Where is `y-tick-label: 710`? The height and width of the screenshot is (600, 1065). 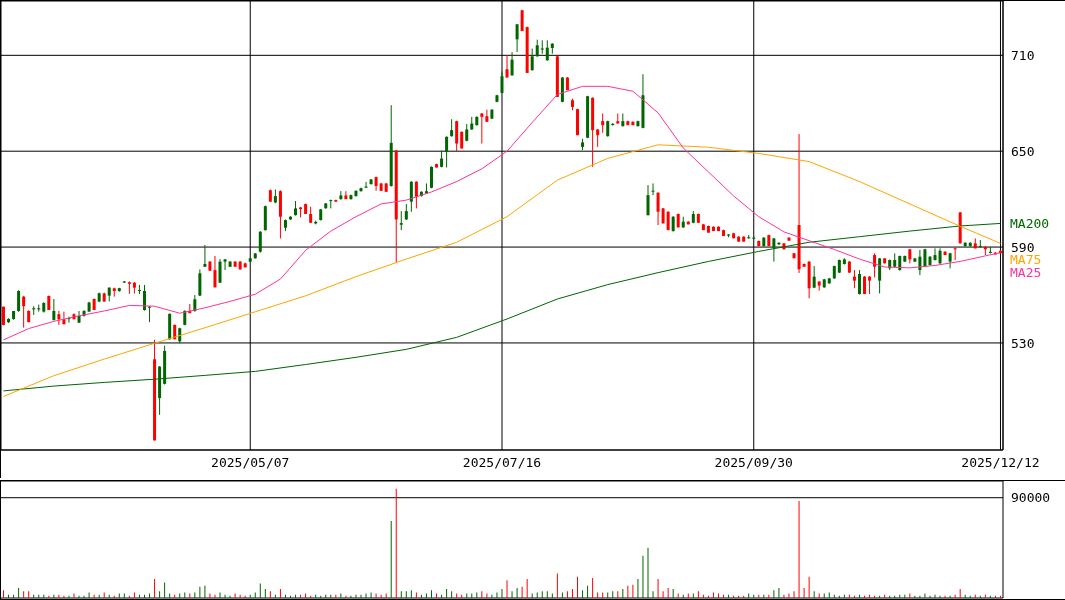
y-tick-label: 710 is located at coordinates (1023, 55).